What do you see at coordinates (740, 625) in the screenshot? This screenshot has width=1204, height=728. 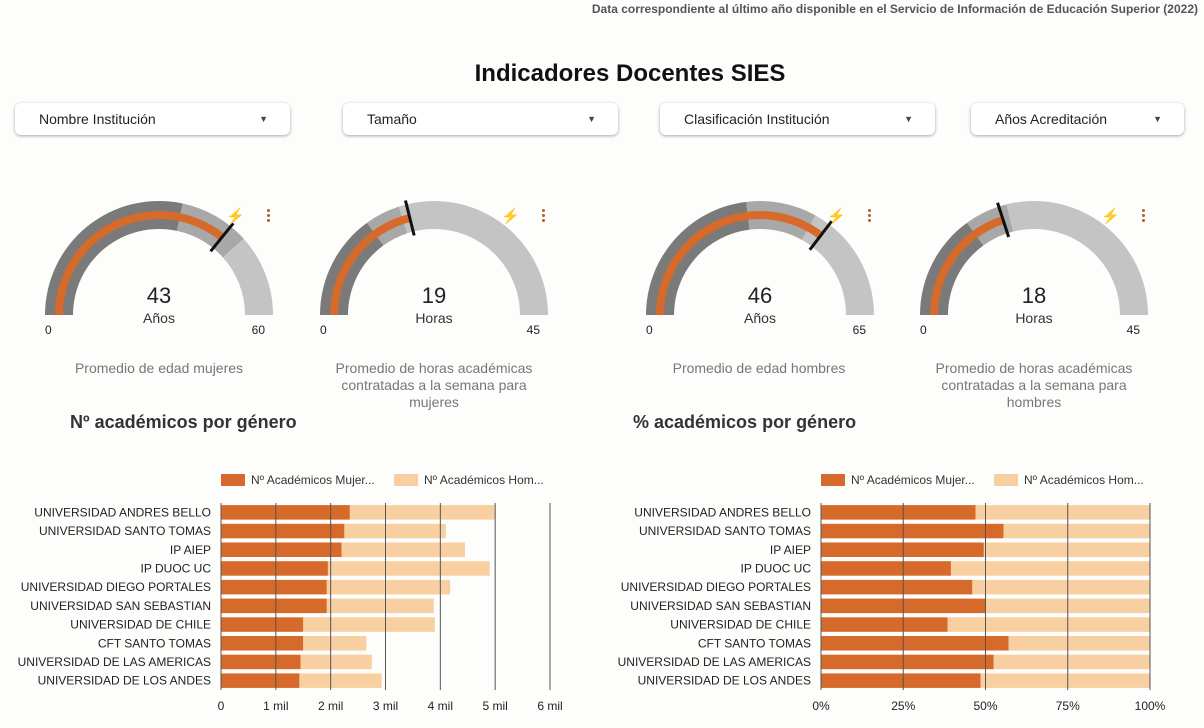 I see `category-label: UNIVERSIDAD DE CHILE` at bounding box center [740, 625].